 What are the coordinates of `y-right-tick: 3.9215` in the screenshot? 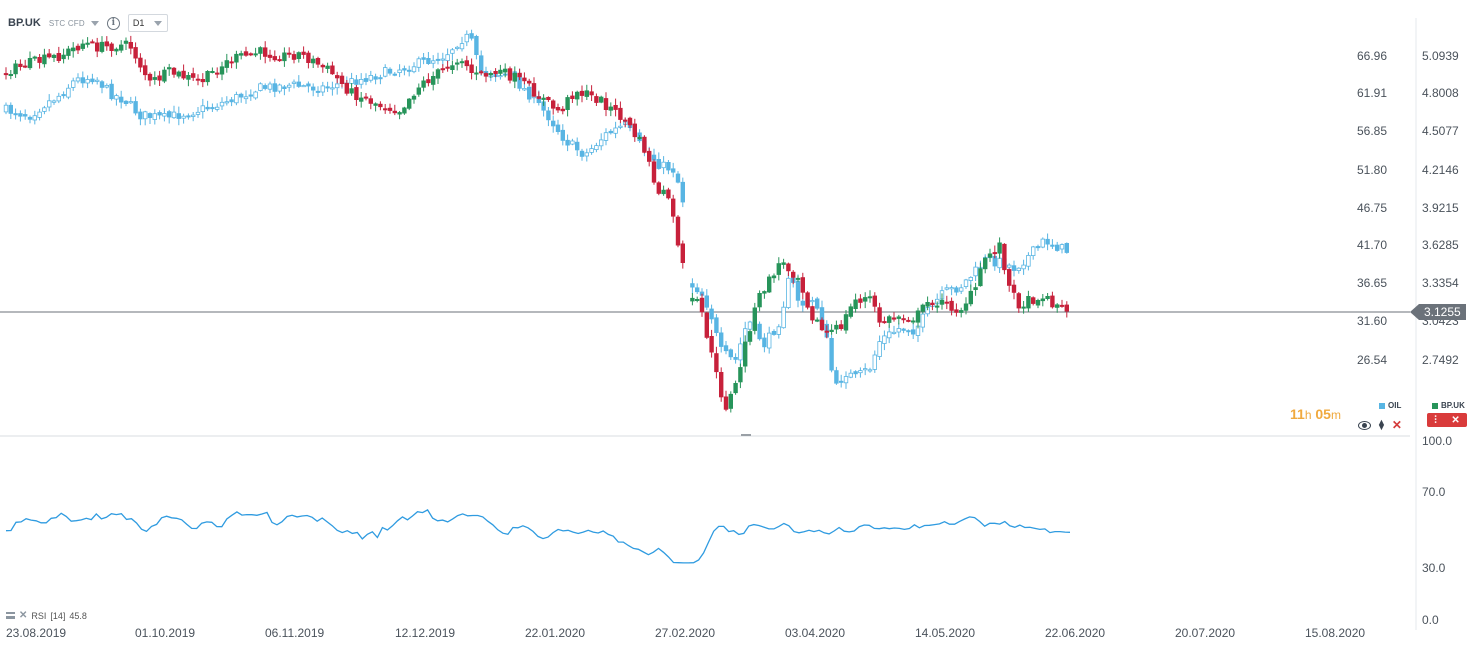 It's located at (1440, 208).